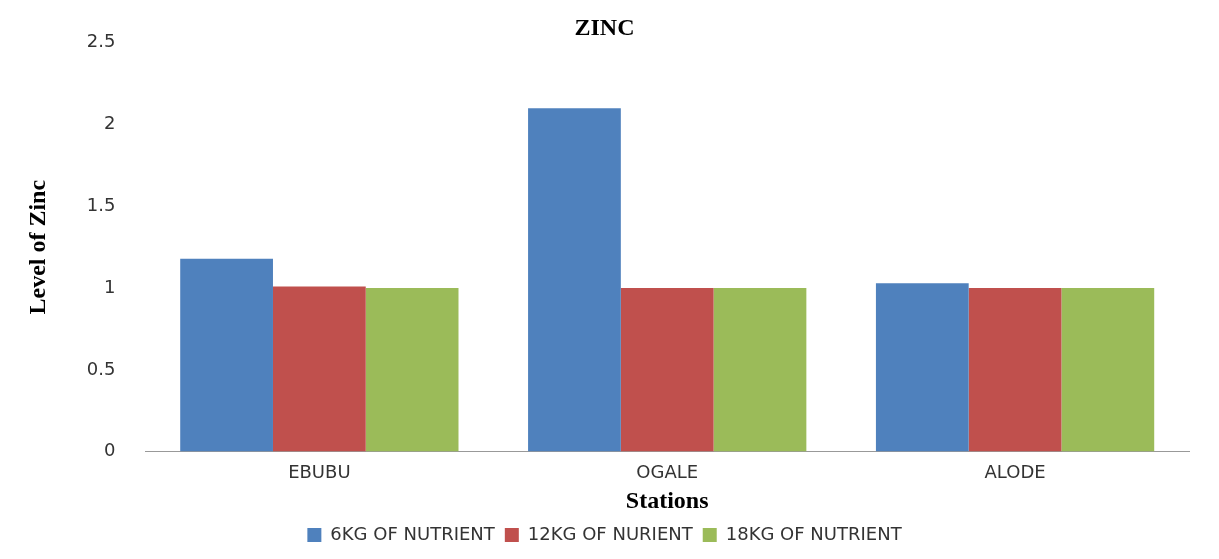  Describe the element at coordinates (610, 533) in the screenshot. I see `legend-label: 12KG OF NURIENT` at that location.